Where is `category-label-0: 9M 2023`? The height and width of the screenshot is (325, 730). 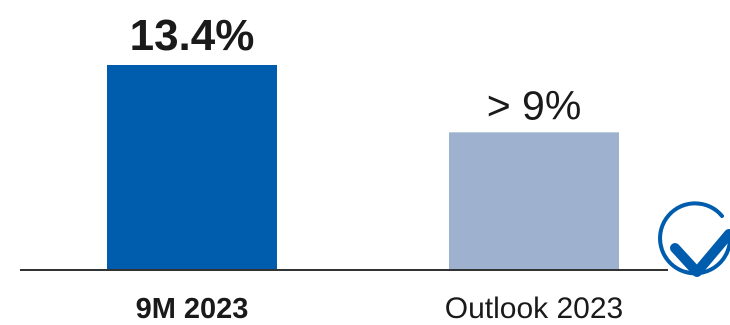 category-label-0: 9M 2023 is located at coordinates (192, 309).